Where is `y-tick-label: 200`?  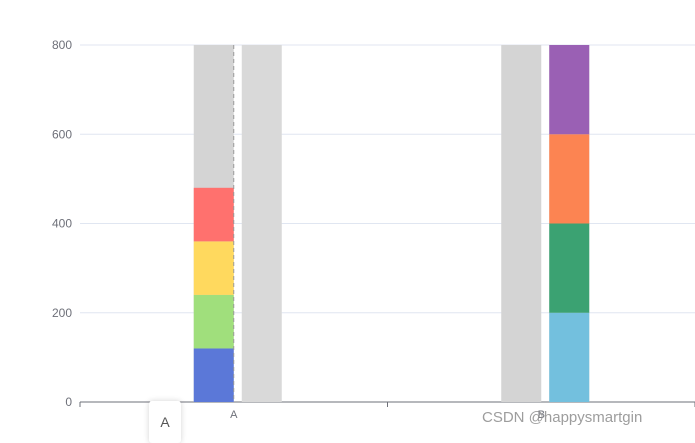 y-tick-label: 200 is located at coordinates (62, 313).